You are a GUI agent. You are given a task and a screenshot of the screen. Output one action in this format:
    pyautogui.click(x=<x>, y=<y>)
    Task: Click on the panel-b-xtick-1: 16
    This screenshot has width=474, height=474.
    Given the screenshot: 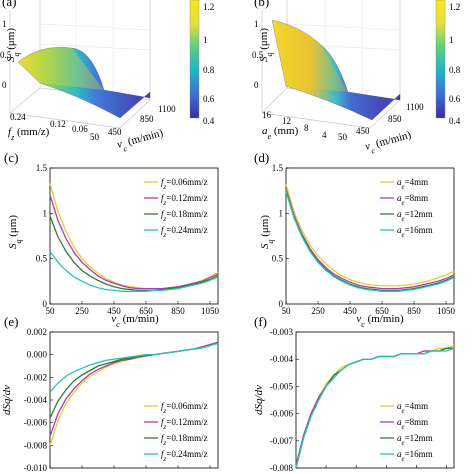 What is the action you would take?
    pyautogui.click(x=267, y=115)
    